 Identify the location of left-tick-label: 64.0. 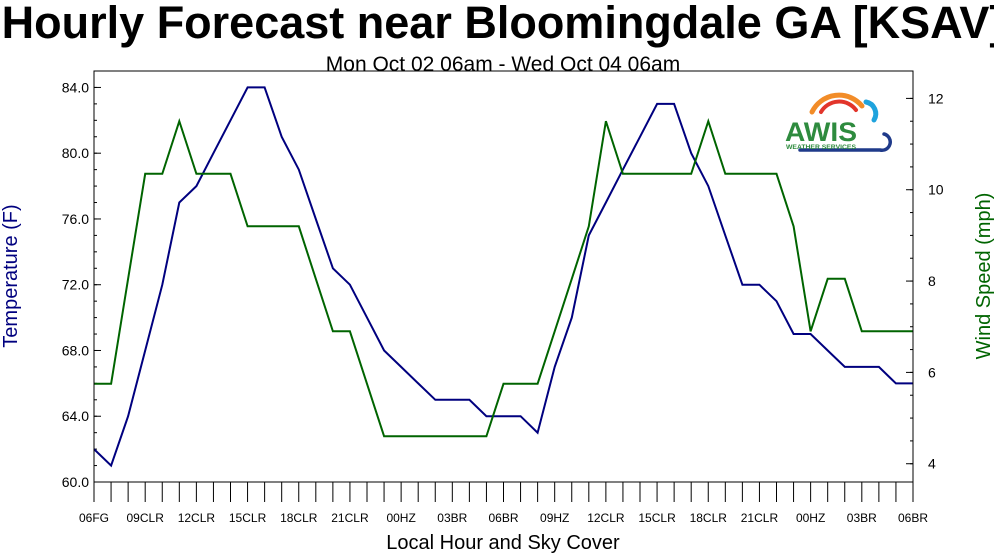
(75, 416).